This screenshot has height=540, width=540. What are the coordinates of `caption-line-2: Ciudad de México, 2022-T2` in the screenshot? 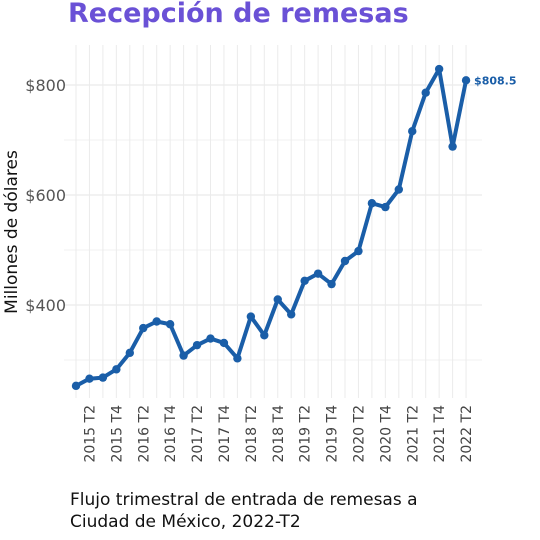 It's located at (185, 522).